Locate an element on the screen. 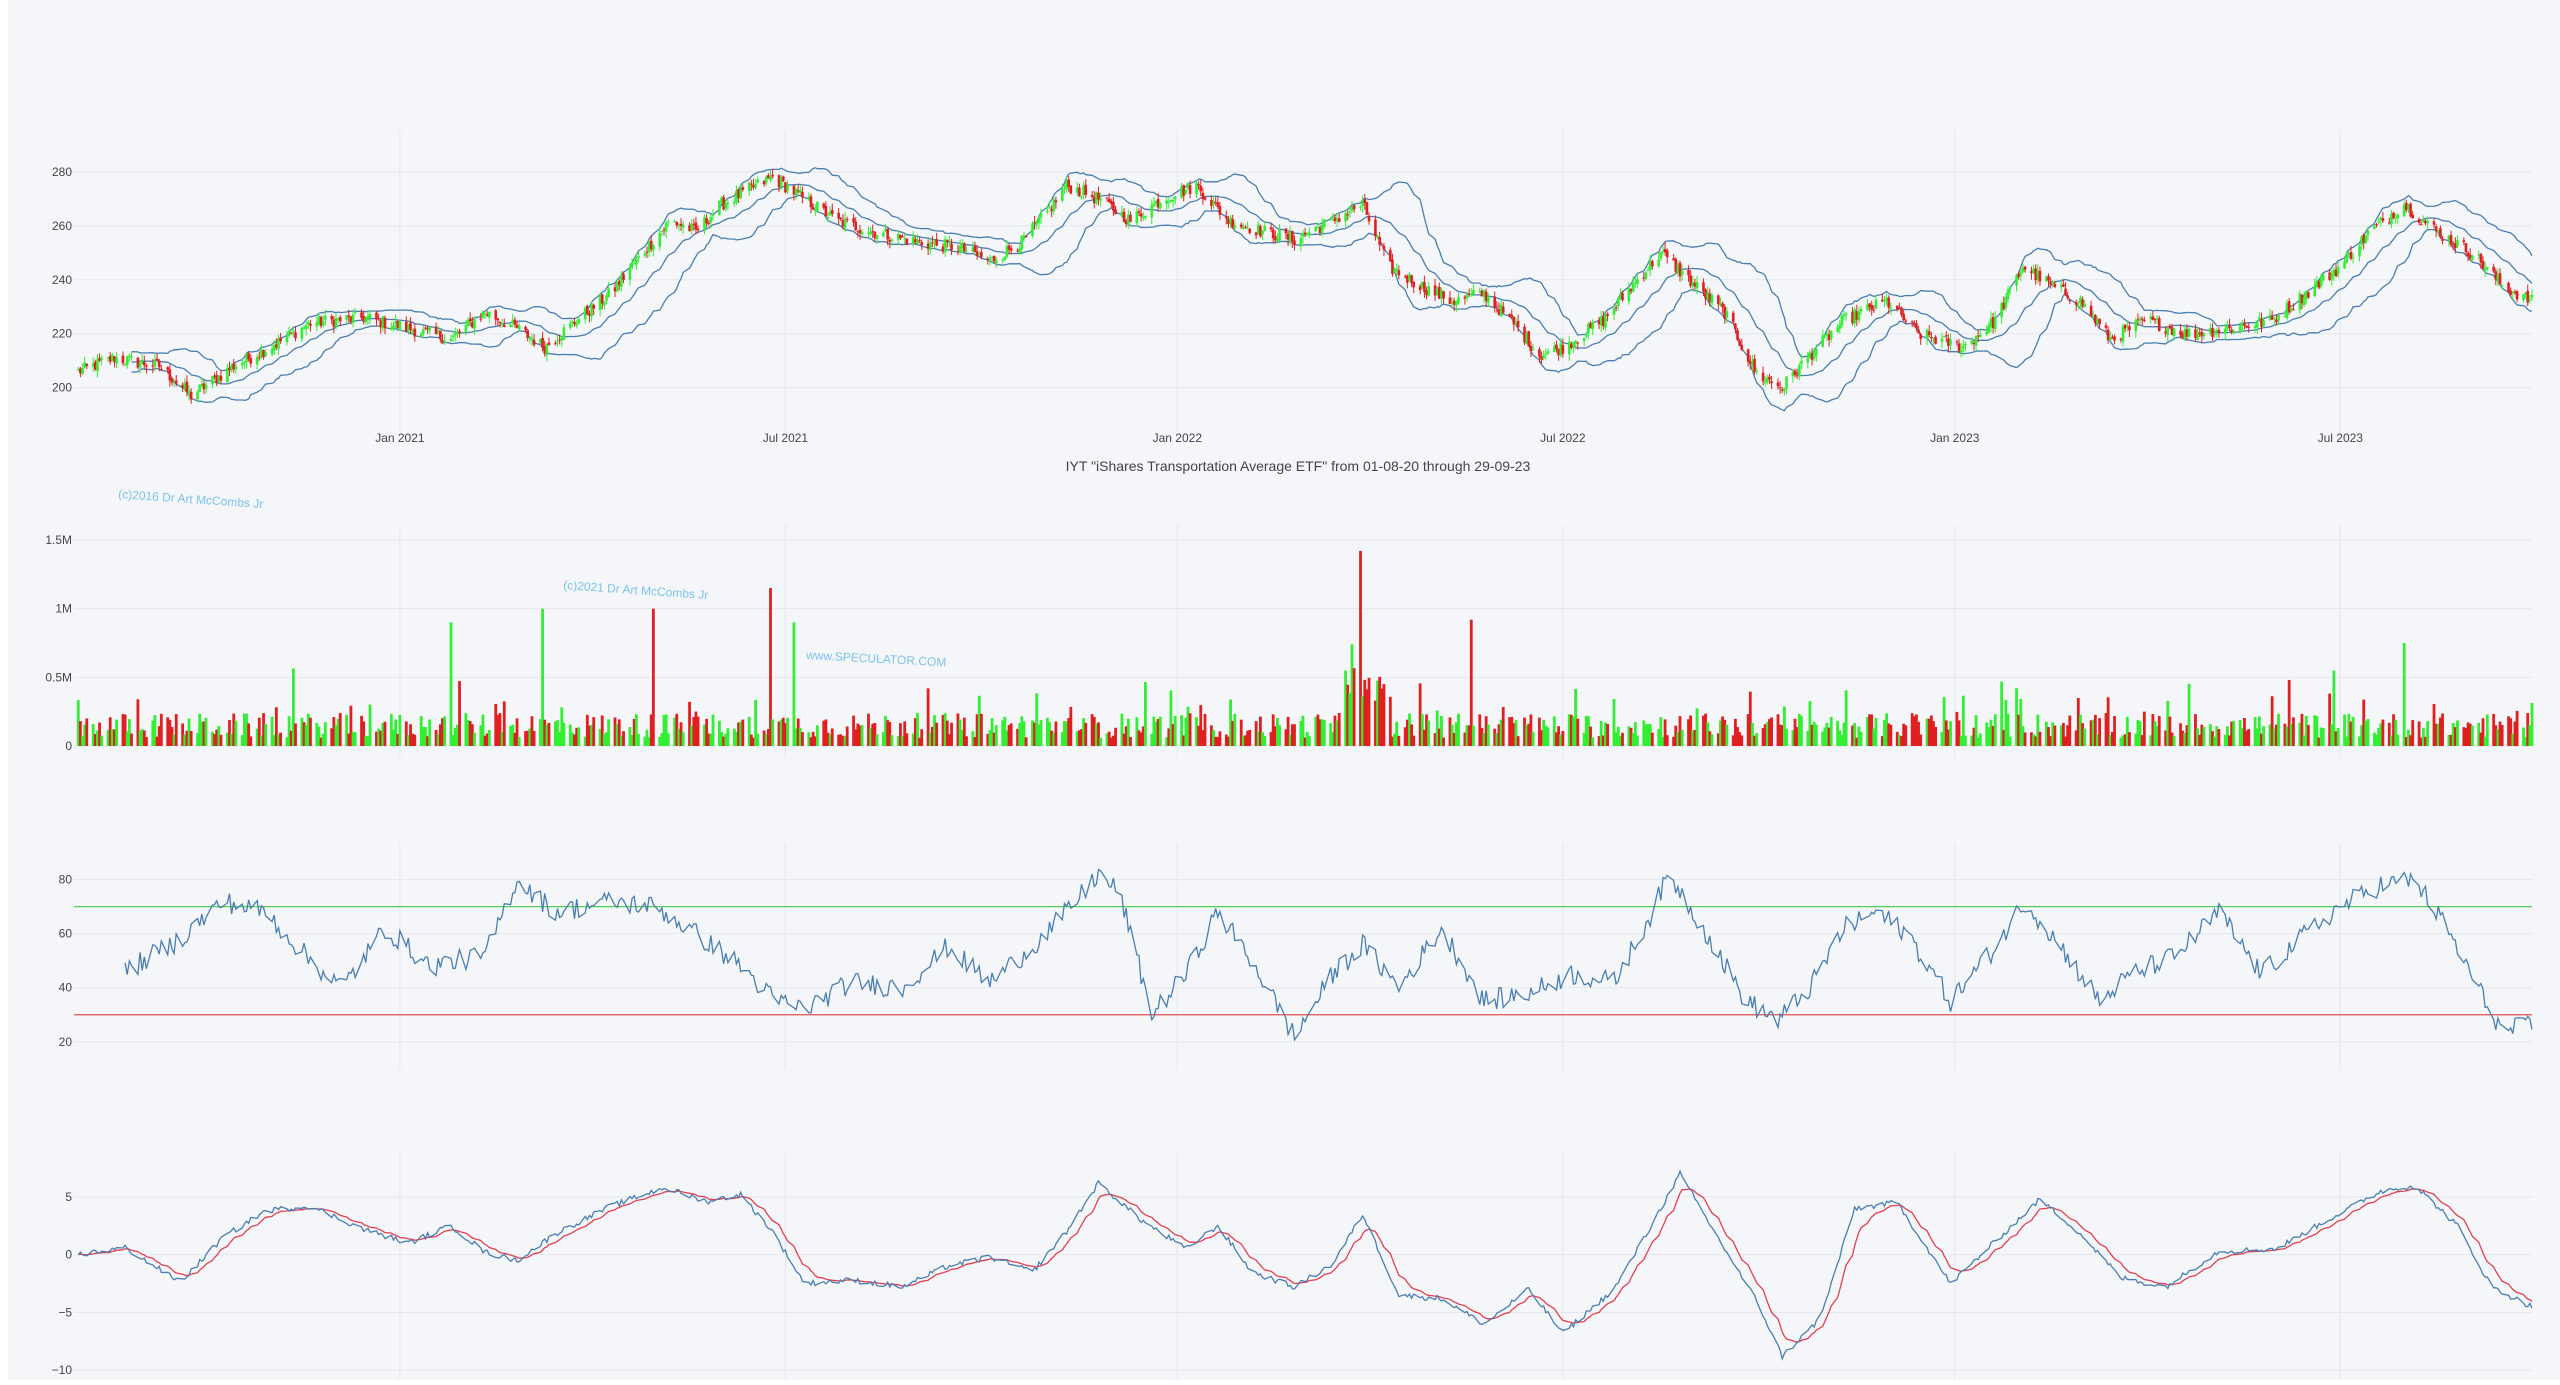  y-tick-label: −10 is located at coordinates (62, 1370).